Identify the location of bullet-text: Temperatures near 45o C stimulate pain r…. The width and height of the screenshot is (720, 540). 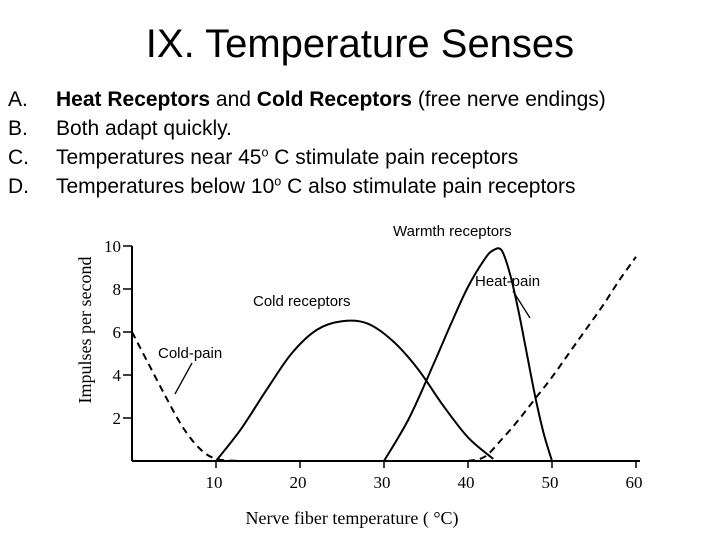
(287, 157).